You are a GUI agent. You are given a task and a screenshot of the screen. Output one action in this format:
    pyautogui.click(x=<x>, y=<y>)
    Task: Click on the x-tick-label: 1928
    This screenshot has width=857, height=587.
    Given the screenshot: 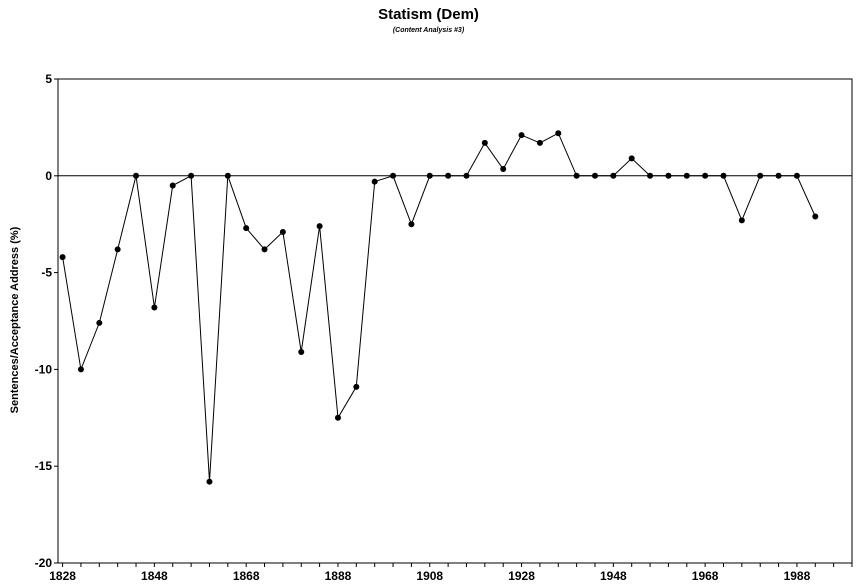 What is the action you would take?
    pyautogui.click(x=521, y=576)
    